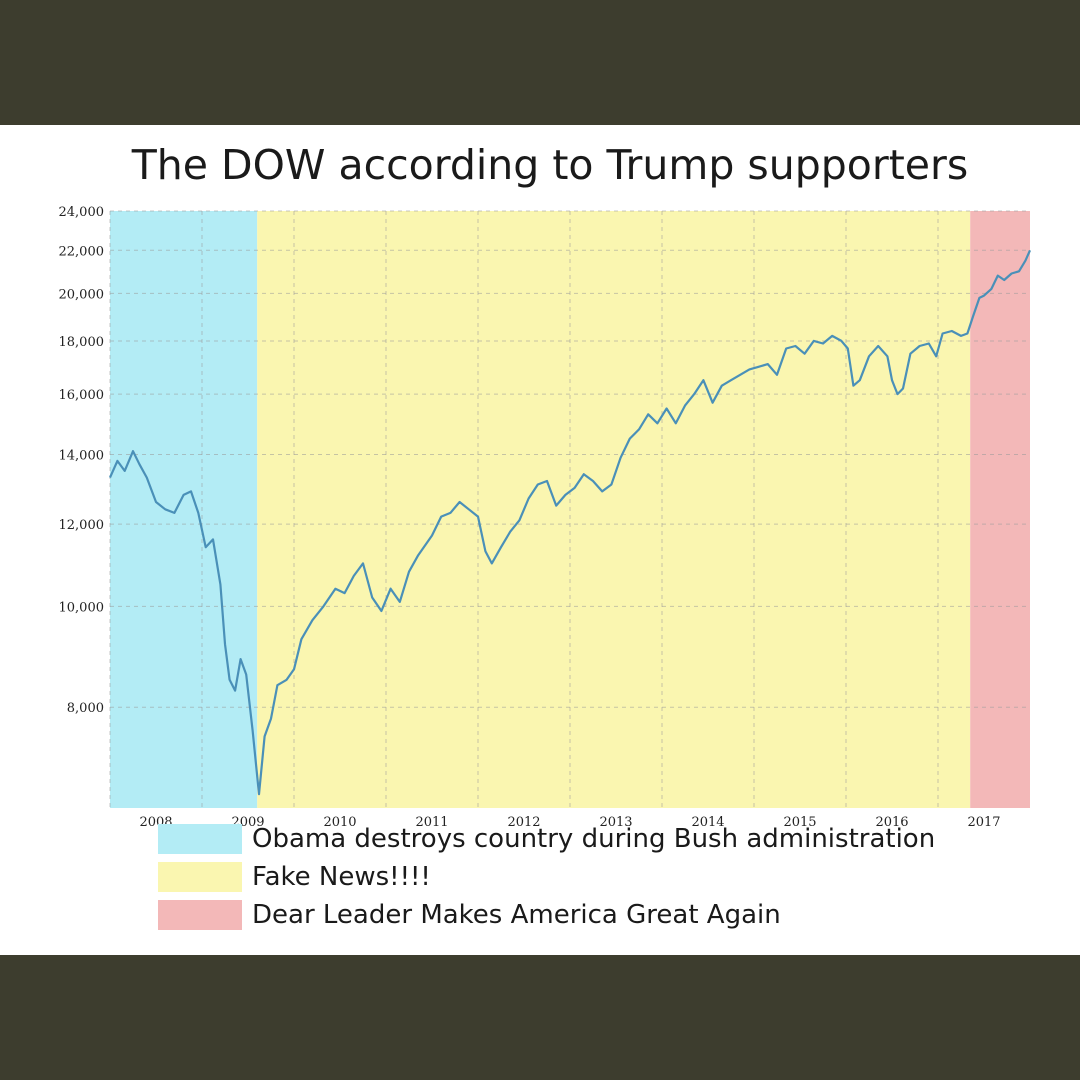 This screenshot has width=1080, height=1080. Describe the element at coordinates (983, 822) in the screenshot. I see `x-tick-label: 2017` at that location.